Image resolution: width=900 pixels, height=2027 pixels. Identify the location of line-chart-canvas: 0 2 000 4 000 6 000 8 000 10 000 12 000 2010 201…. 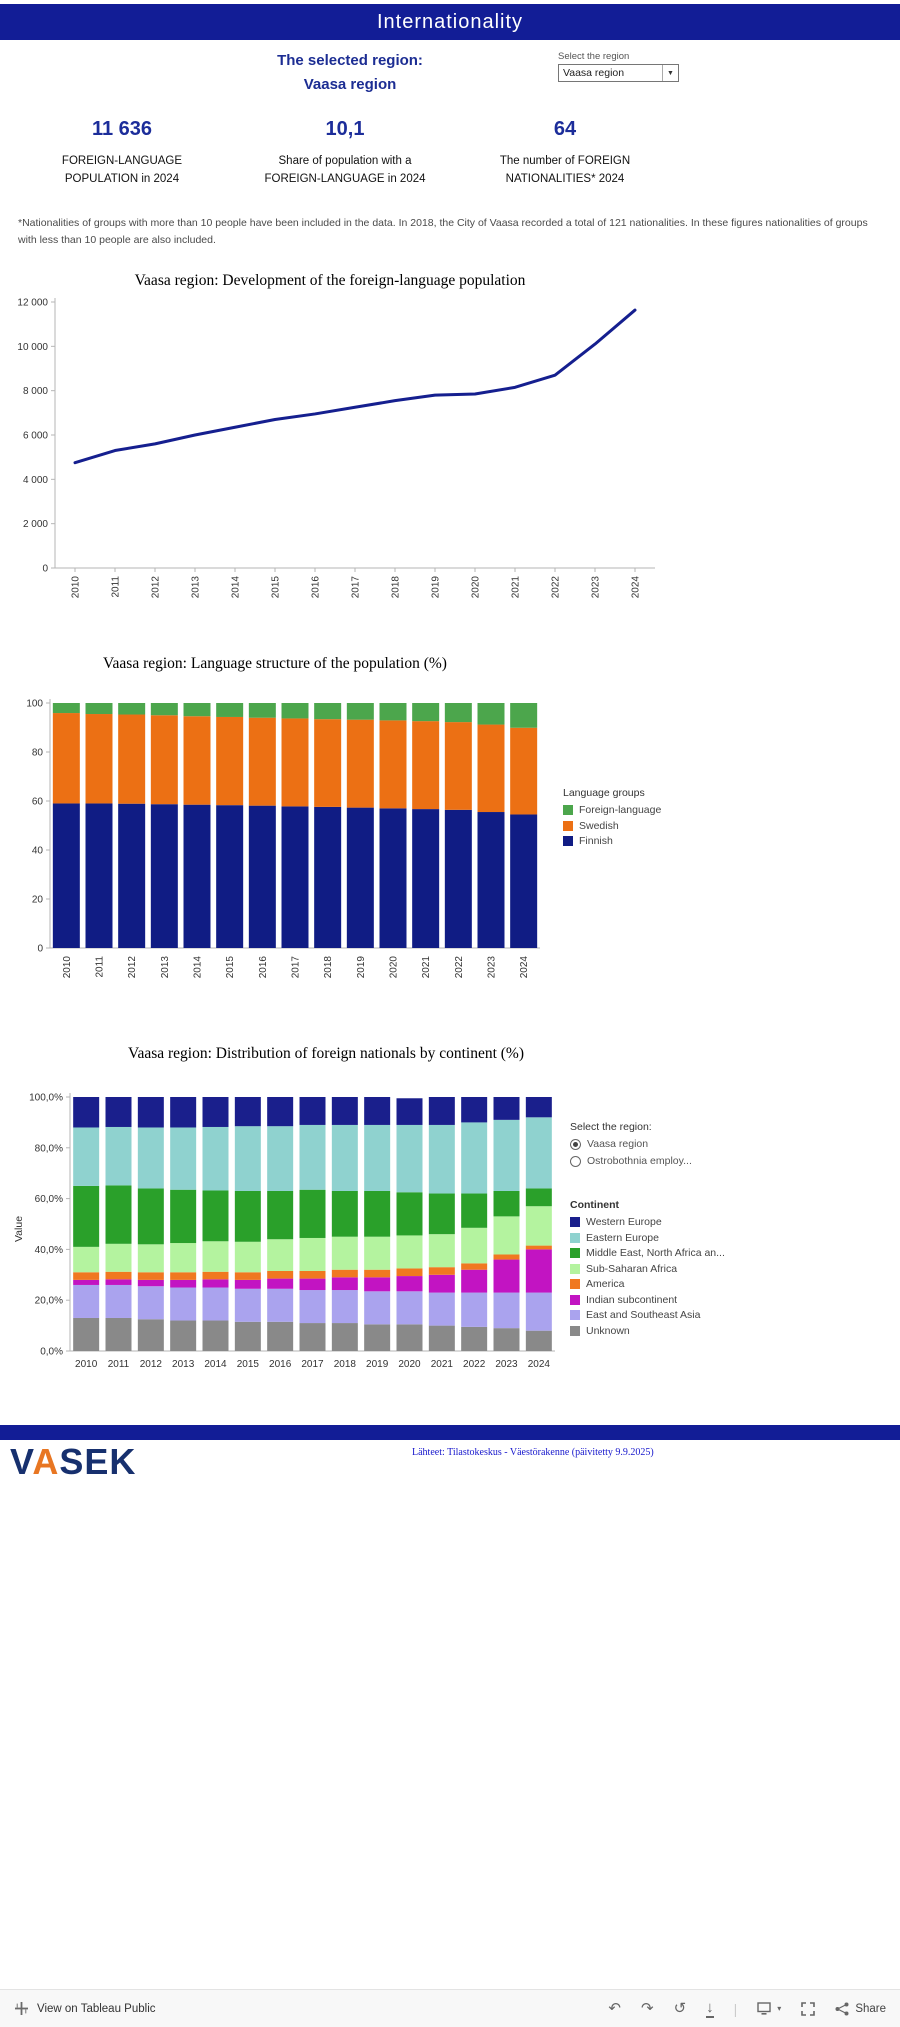
(340, 448).